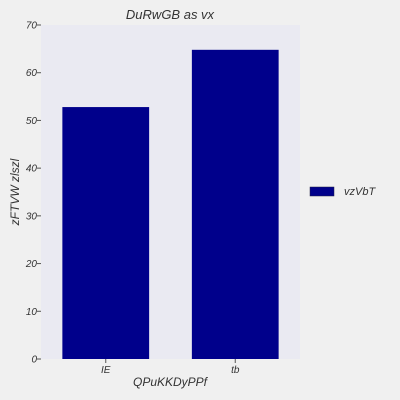  What do you see at coordinates (342, 192) in the screenshot?
I see `legend: vzVbT` at bounding box center [342, 192].